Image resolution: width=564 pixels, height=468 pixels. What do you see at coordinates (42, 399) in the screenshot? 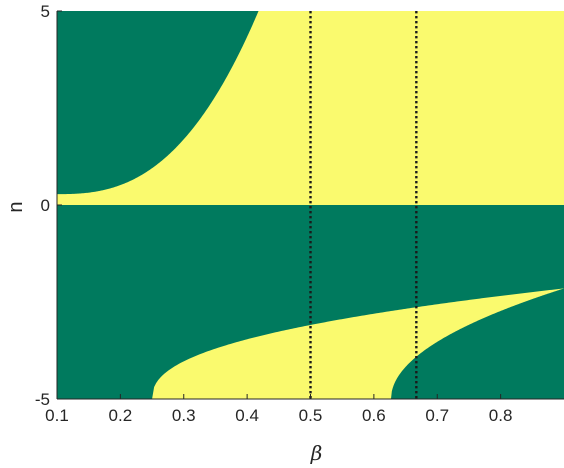
I see `y-tick-label: -5` at bounding box center [42, 399].